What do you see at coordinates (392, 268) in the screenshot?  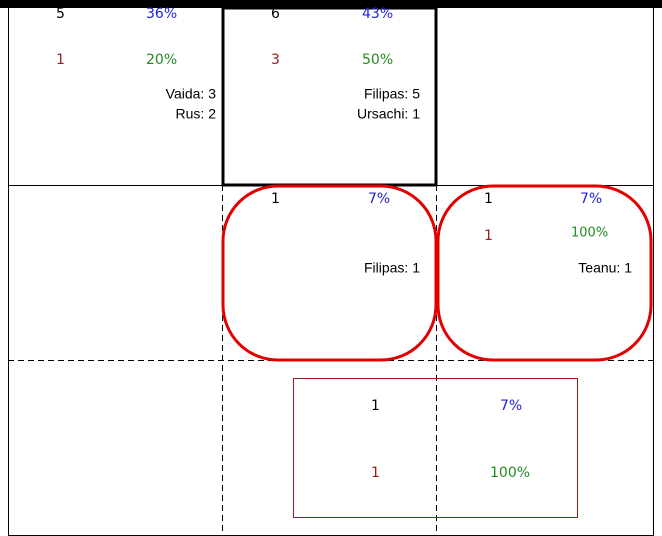 I see `name-count: Filipas: 1` at bounding box center [392, 268].